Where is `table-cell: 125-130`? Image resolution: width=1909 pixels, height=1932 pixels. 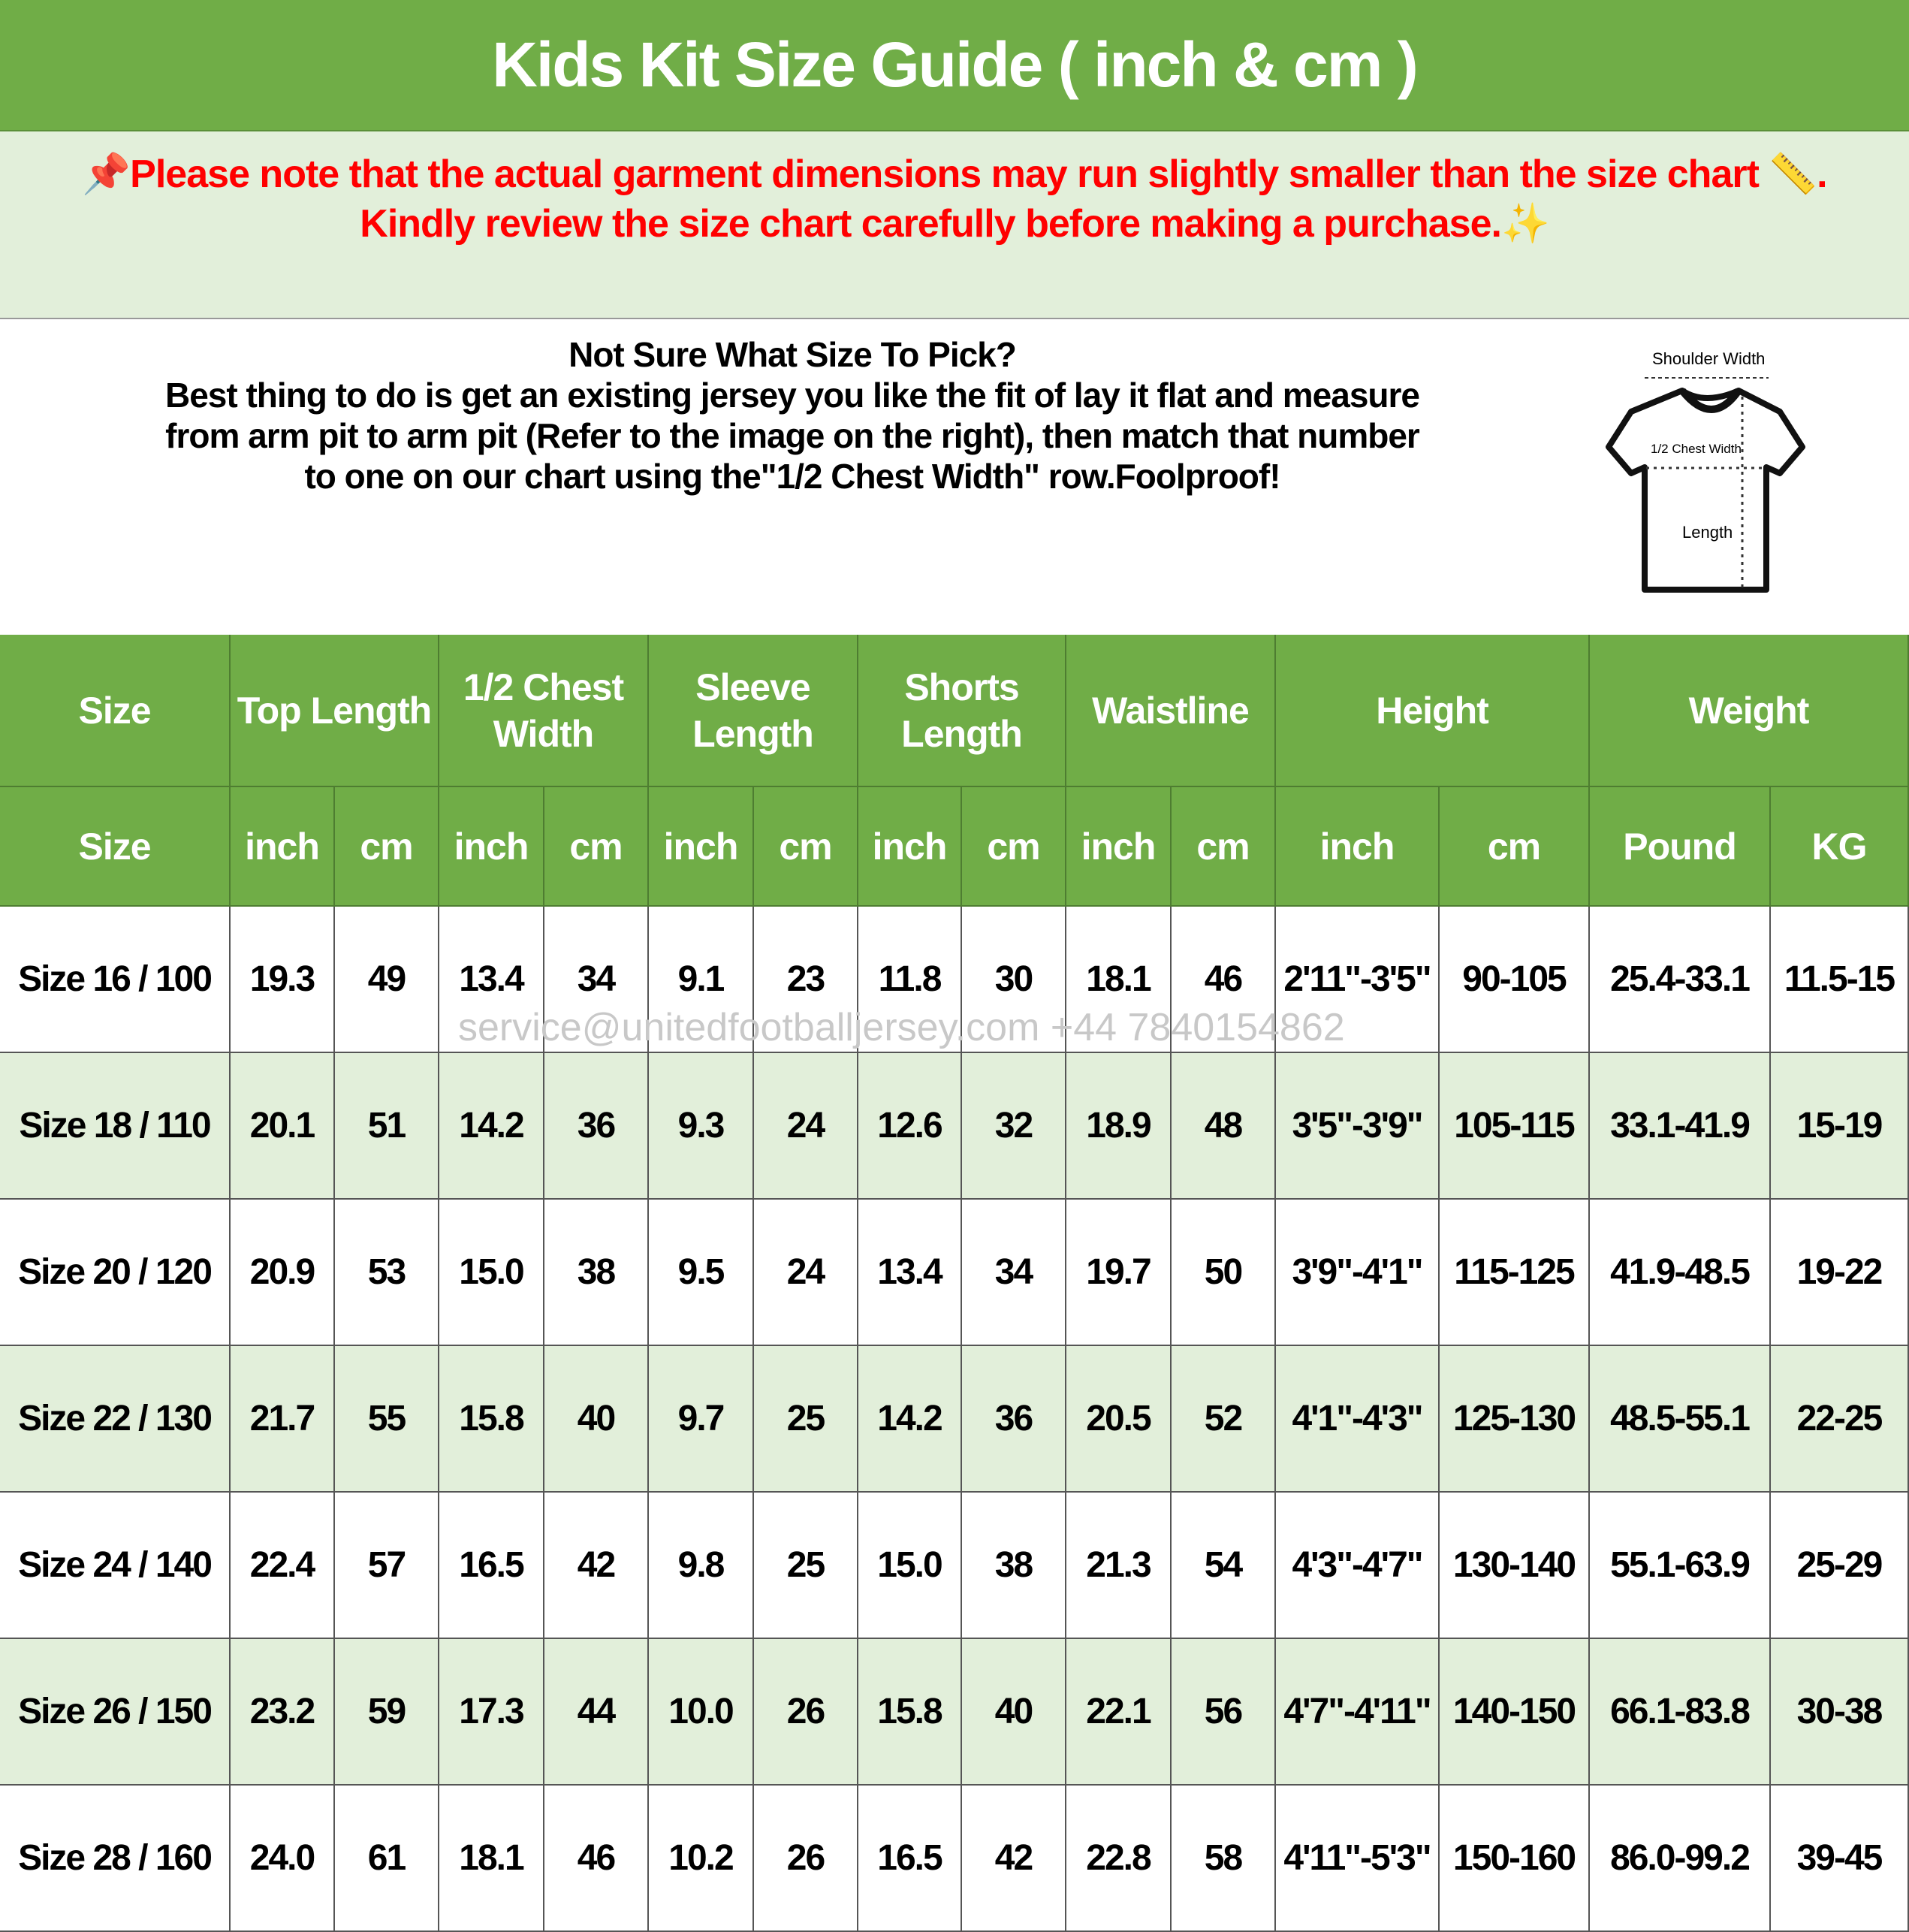
table-cell: 125-130 is located at coordinates (1515, 1419).